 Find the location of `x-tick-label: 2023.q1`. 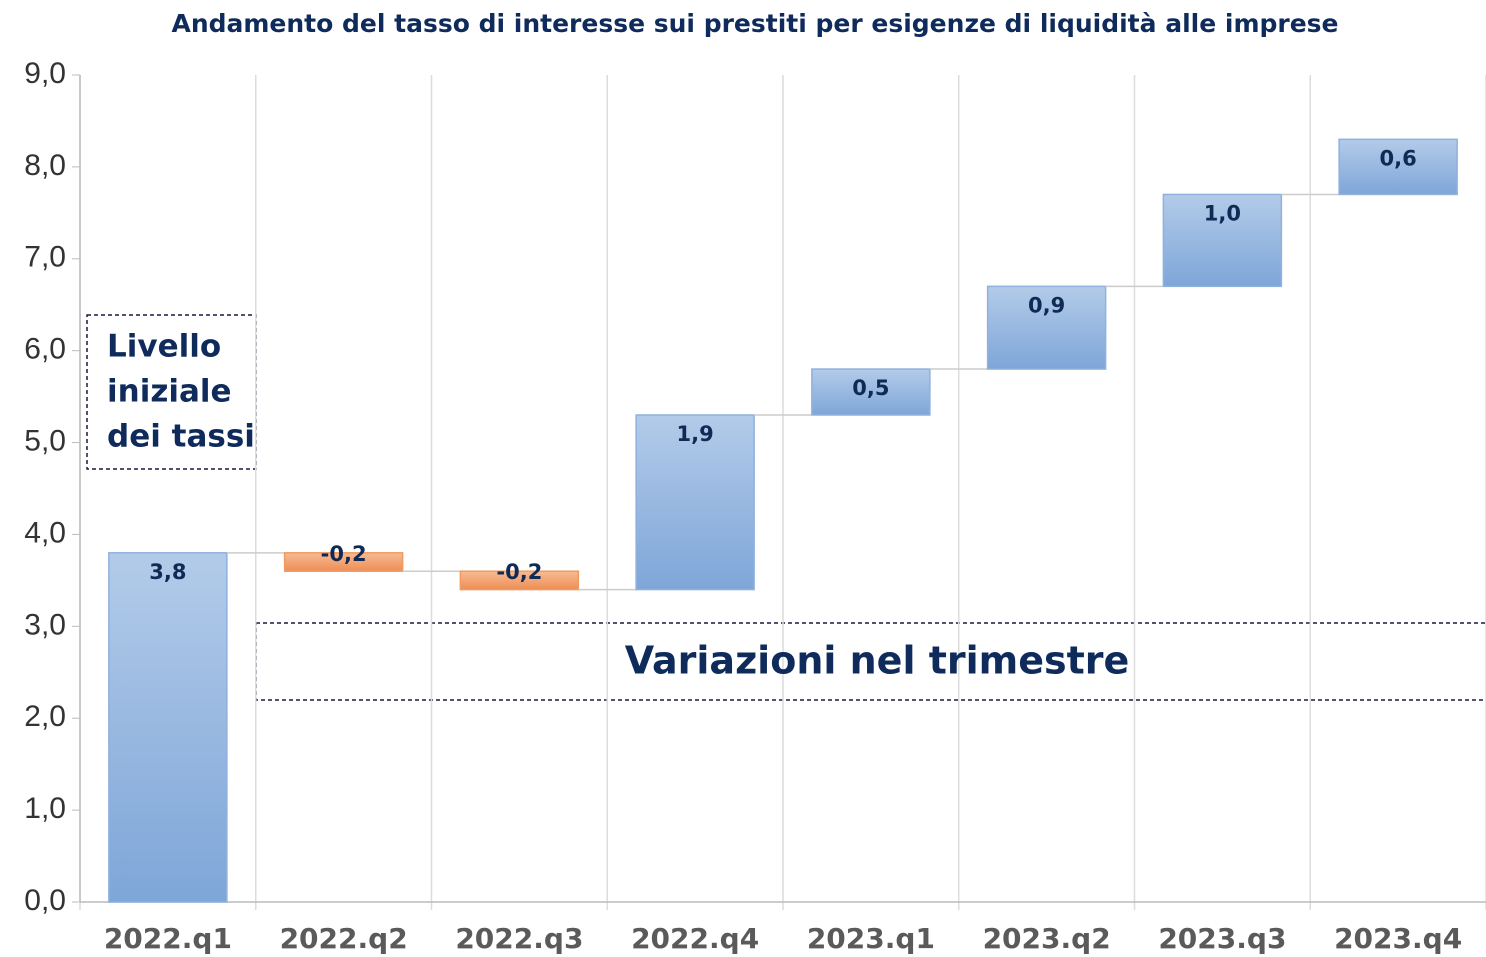

x-tick-label: 2023.q1 is located at coordinates (871, 938).